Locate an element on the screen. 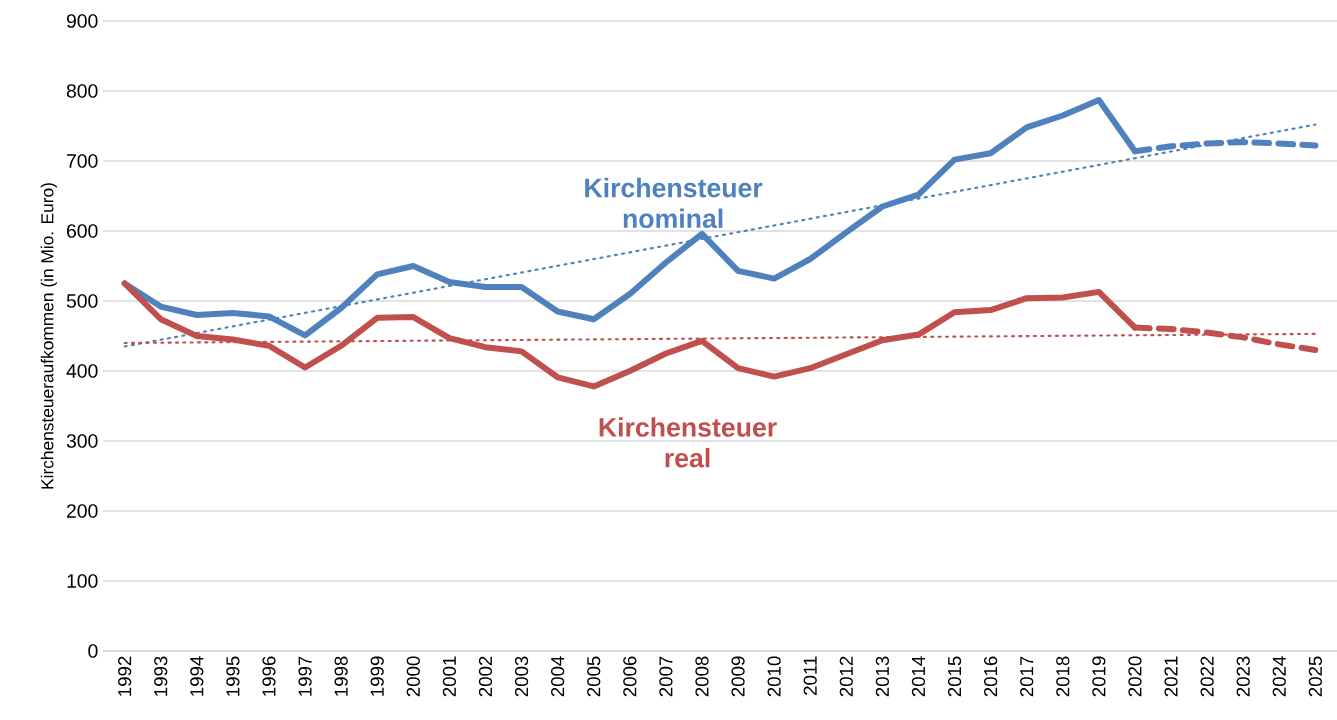  x-tick-label: 2010 is located at coordinates (774, 676).